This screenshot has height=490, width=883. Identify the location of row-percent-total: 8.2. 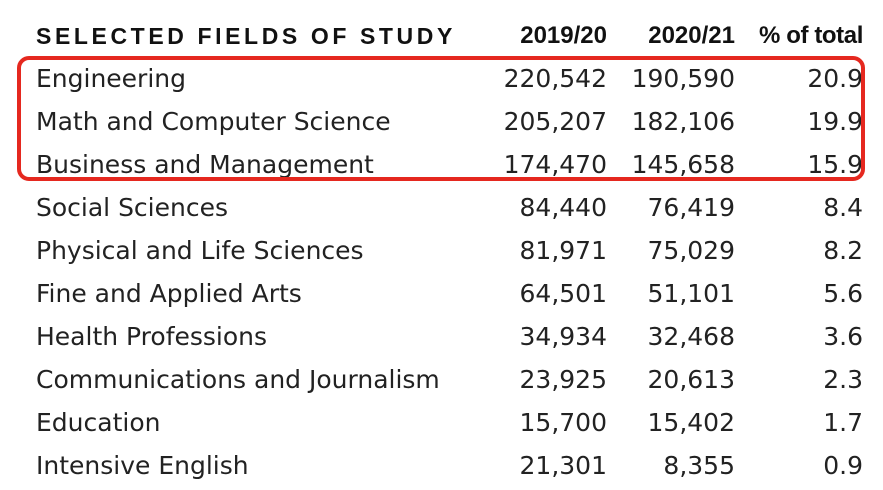
(843, 250).